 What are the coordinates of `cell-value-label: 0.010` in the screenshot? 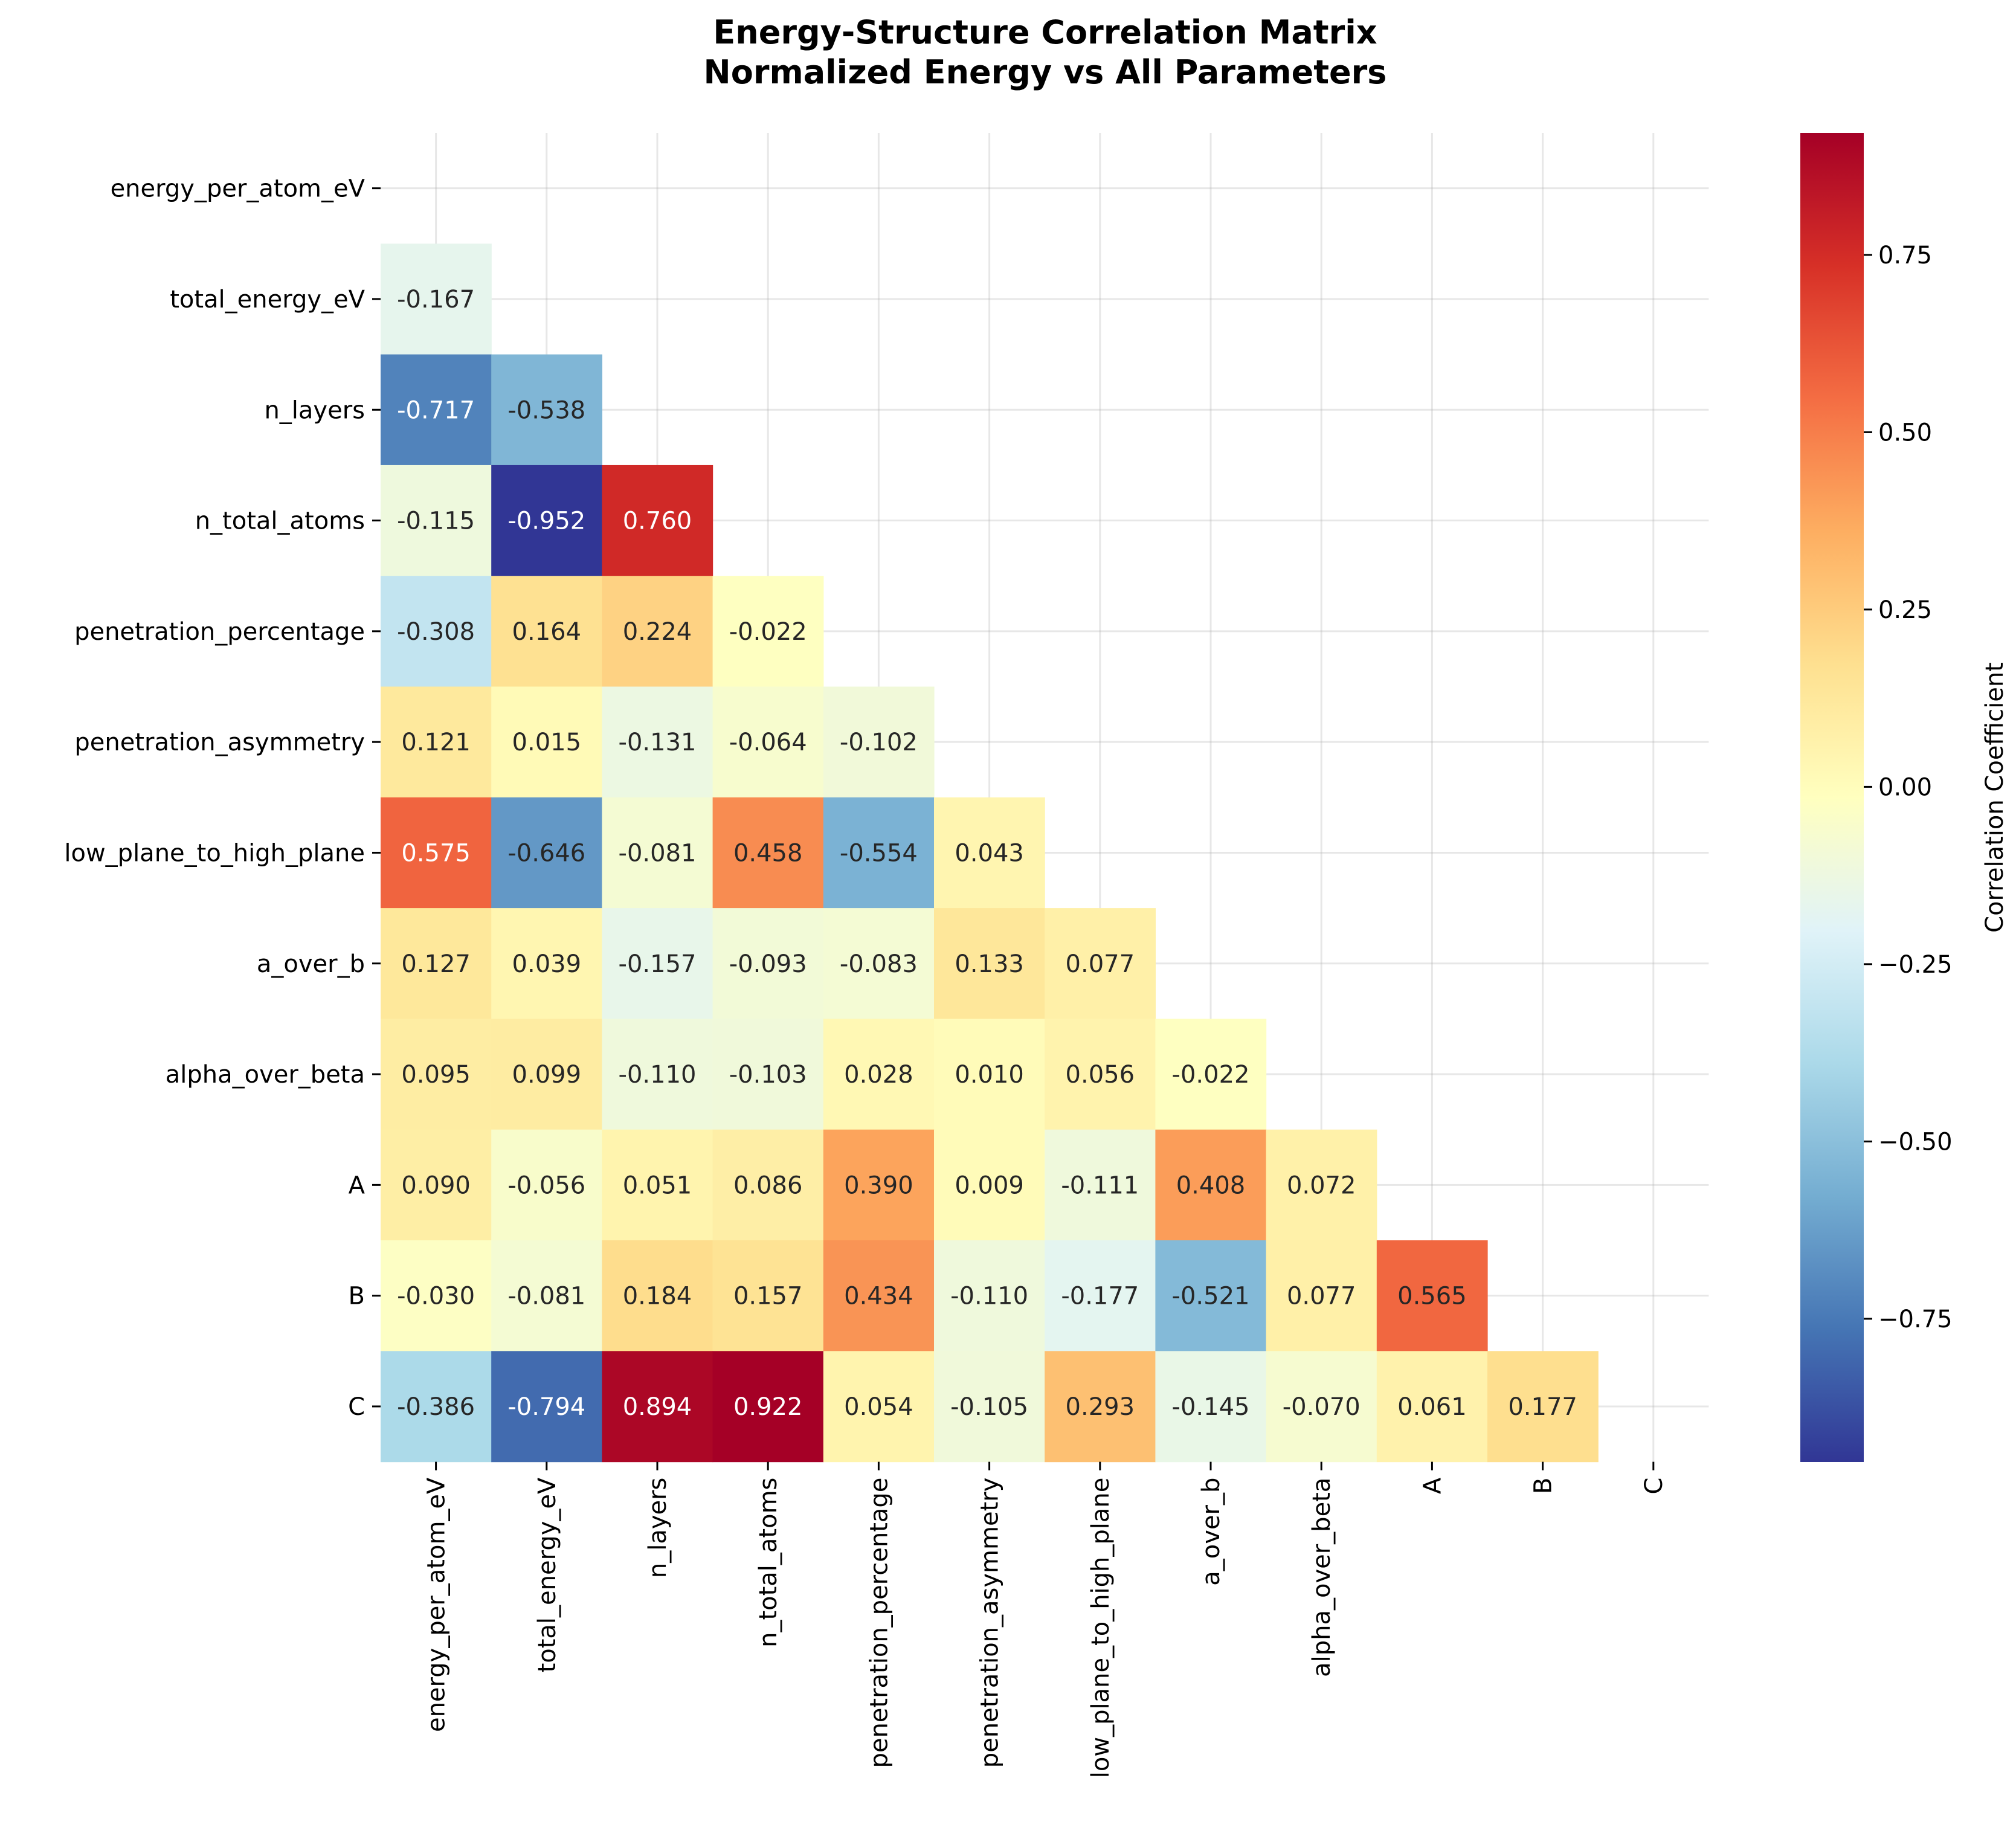 It's located at (989, 1075).